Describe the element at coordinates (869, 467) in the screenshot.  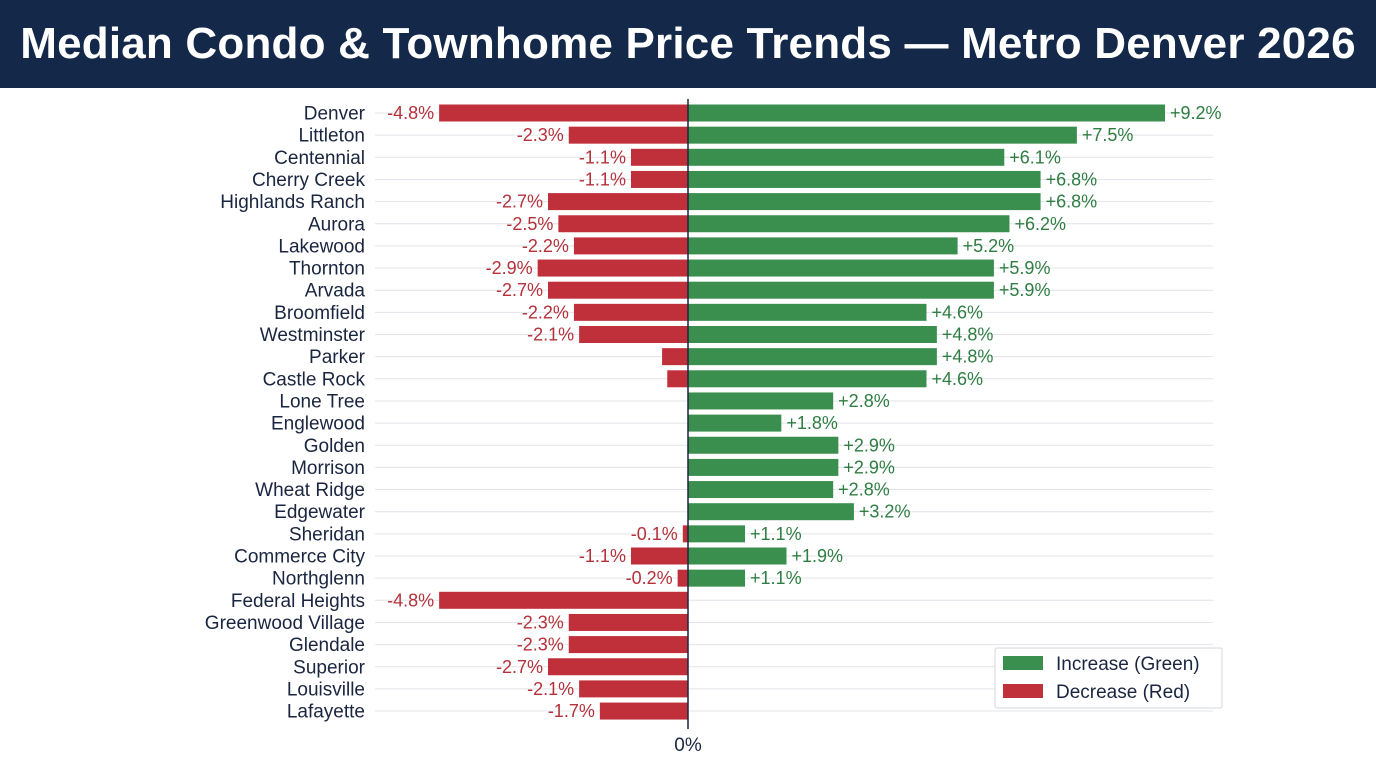
I see `increase-value-label: +2.9%` at that location.